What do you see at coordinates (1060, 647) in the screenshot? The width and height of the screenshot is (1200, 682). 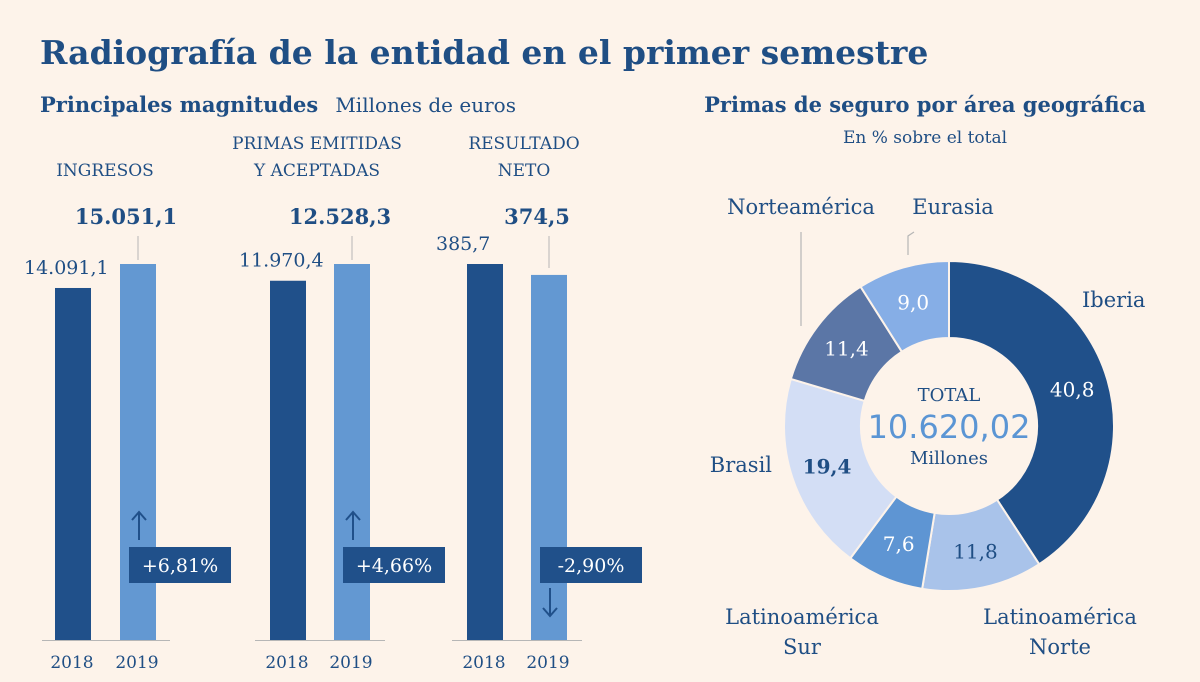 I see `region-label: Norte` at bounding box center [1060, 647].